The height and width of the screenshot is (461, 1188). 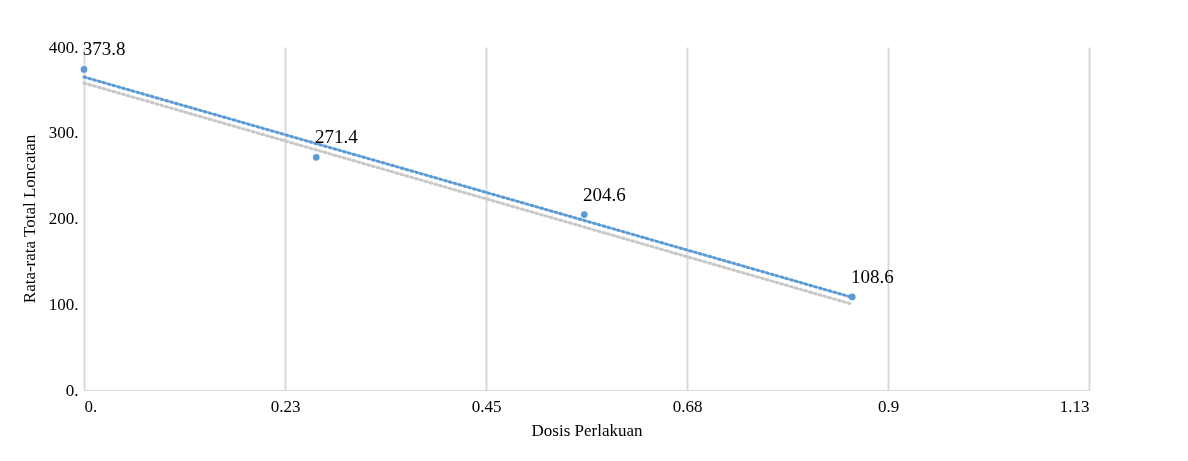 What do you see at coordinates (63, 133) in the screenshot?
I see `y-tick-label: 300.` at bounding box center [63, 133].